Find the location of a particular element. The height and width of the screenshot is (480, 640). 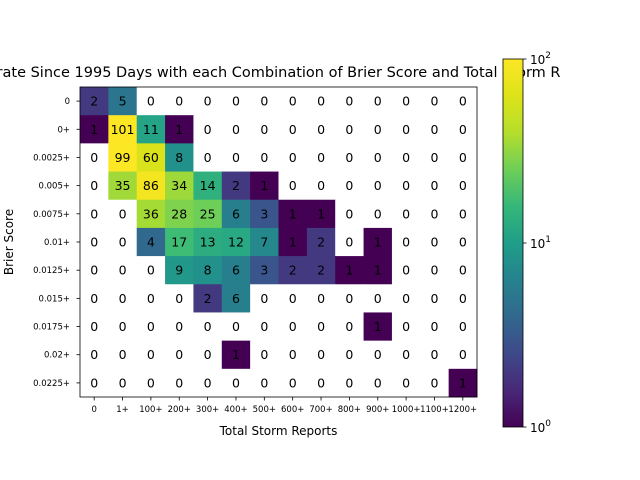

y-tick-label: 0.0225+ is located at coordinates (51, 384).